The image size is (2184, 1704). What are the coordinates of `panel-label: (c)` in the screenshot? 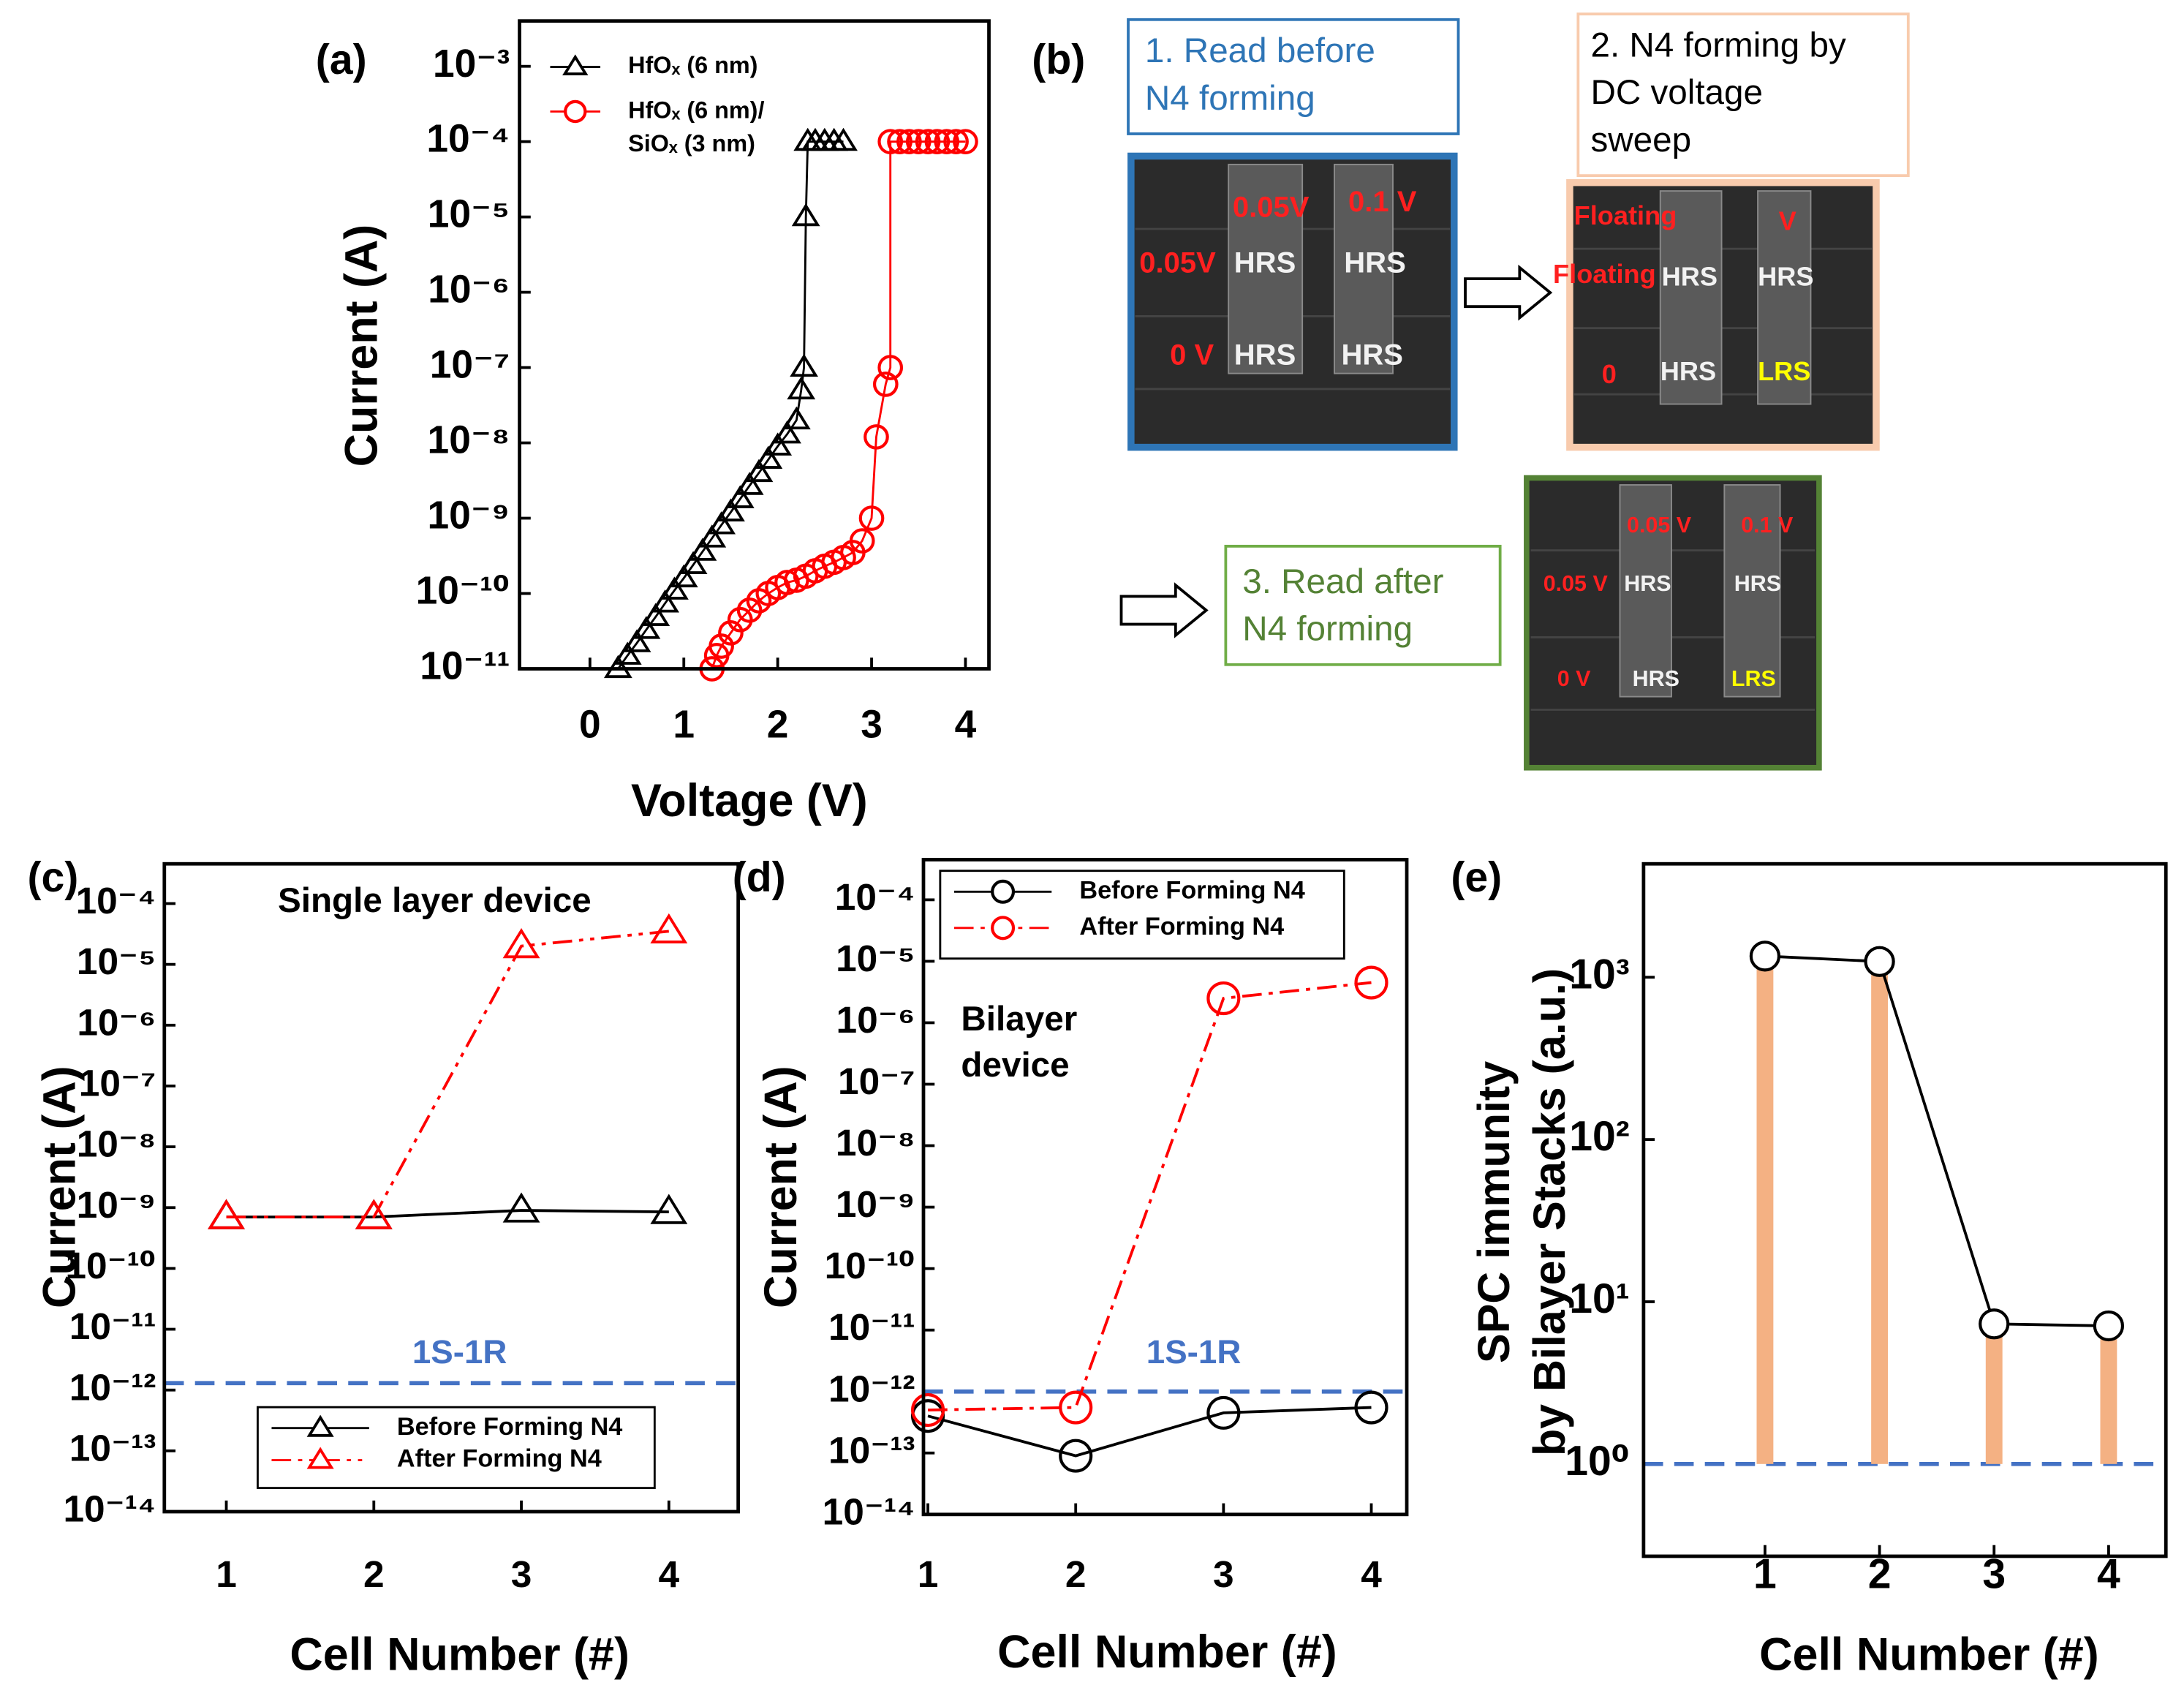 It's located at (52, 877).